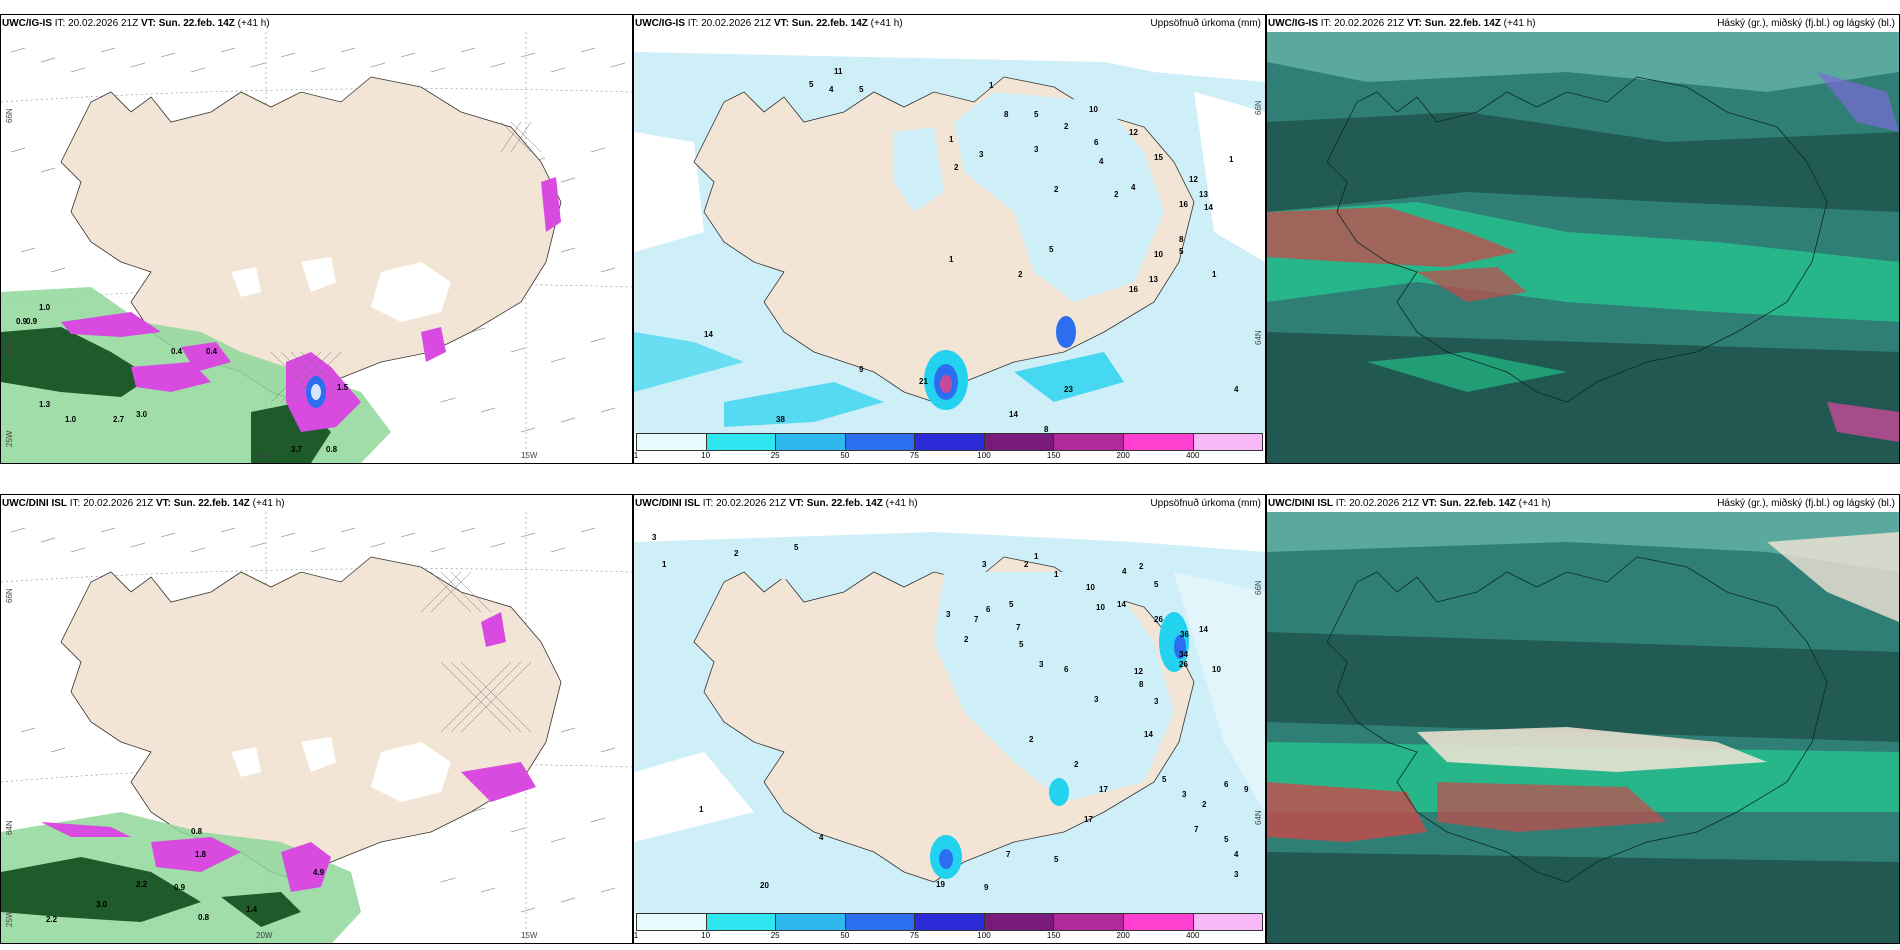 The image size is (1900, 950). I want to click on lon-label-15w: 15W, so click(529, 455).